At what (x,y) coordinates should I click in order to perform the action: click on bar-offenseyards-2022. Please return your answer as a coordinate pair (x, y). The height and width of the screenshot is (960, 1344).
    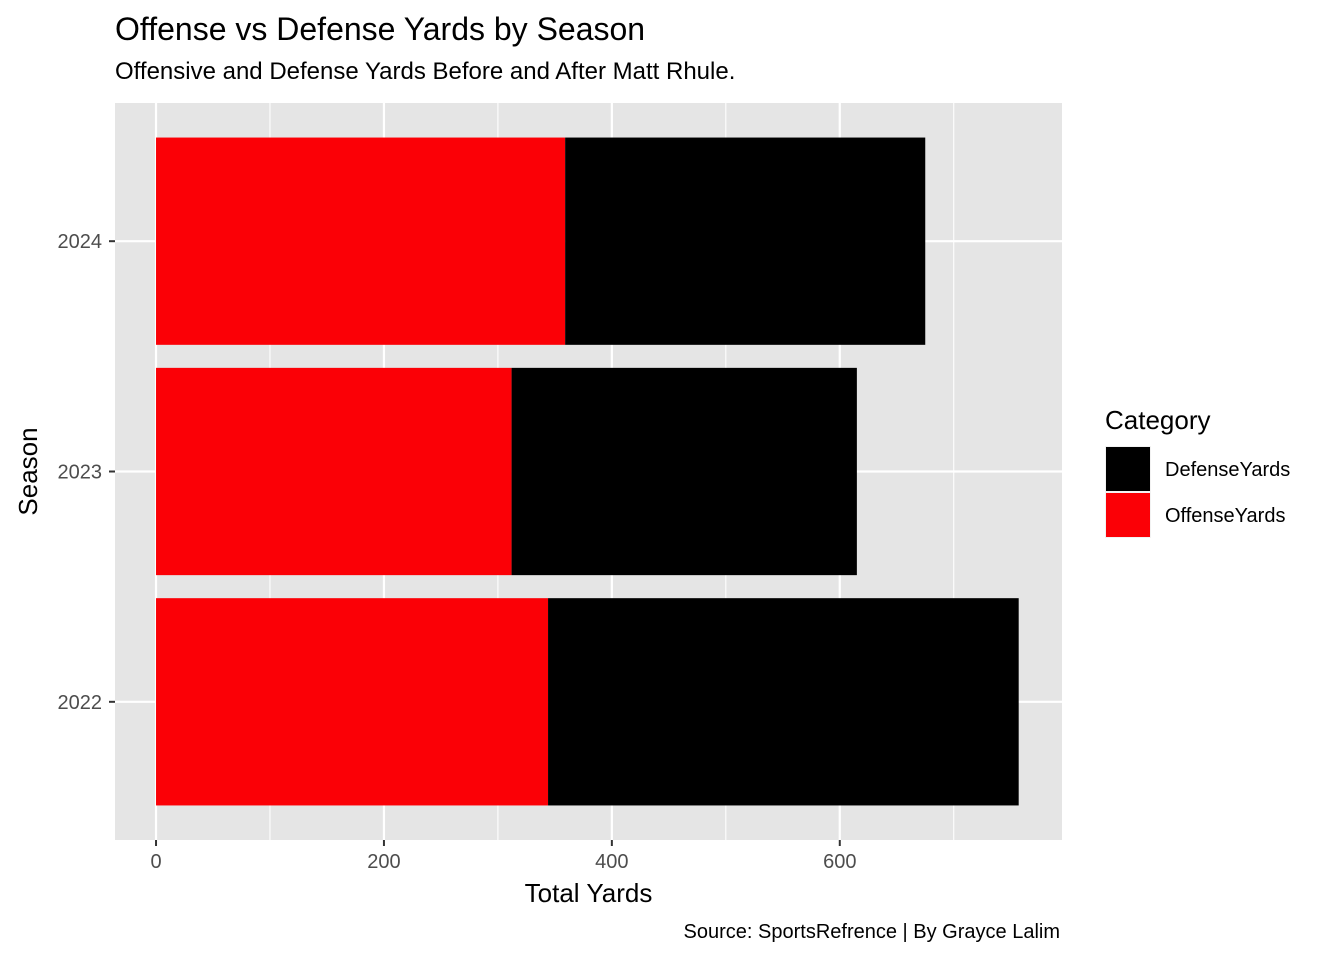
    Looking at the image, I should click on (352, 702).